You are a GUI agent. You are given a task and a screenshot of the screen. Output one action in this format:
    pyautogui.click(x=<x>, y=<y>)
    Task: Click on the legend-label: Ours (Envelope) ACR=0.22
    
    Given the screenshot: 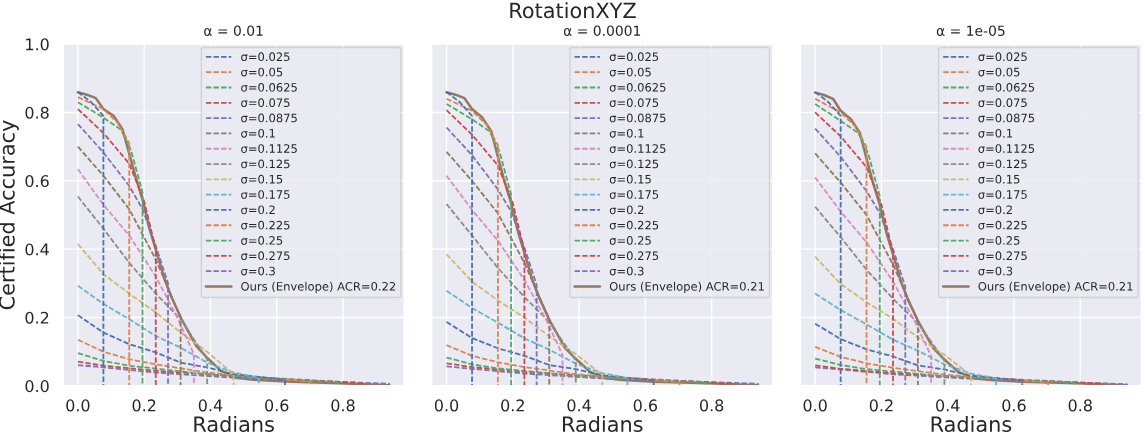 What is the action you would take?
    pyautogui.click(x=318, y=287)
    